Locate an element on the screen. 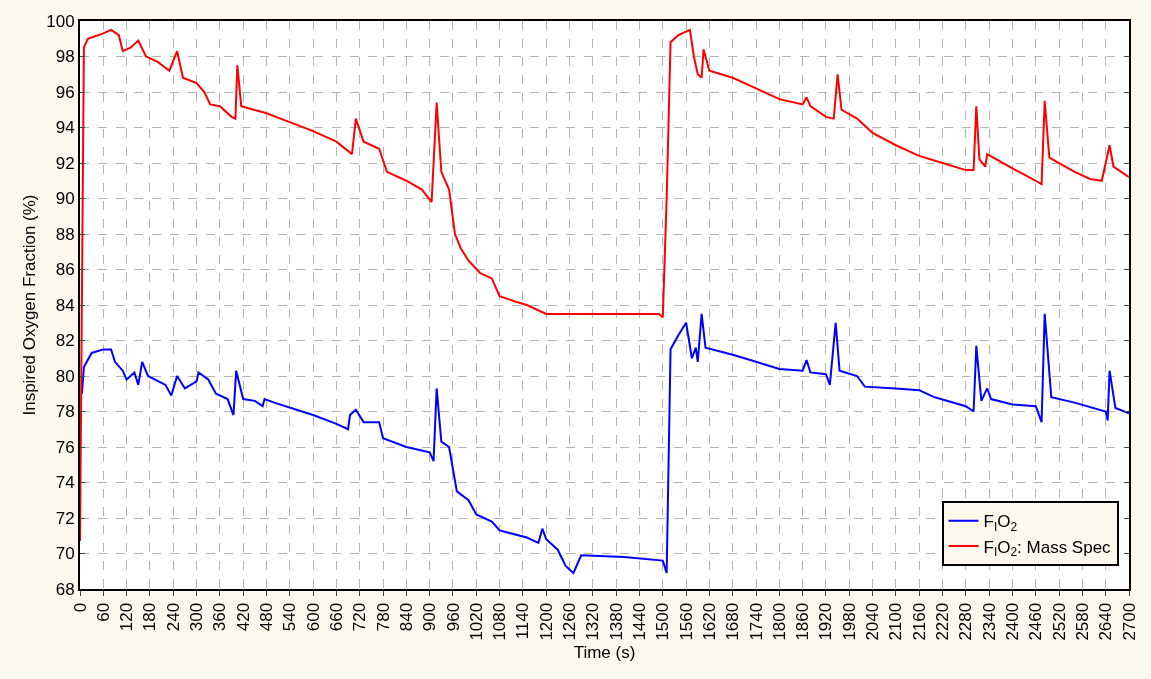 The image size is (1151, 679). y-tick-label: 68 is located at coordinates (65, 589).